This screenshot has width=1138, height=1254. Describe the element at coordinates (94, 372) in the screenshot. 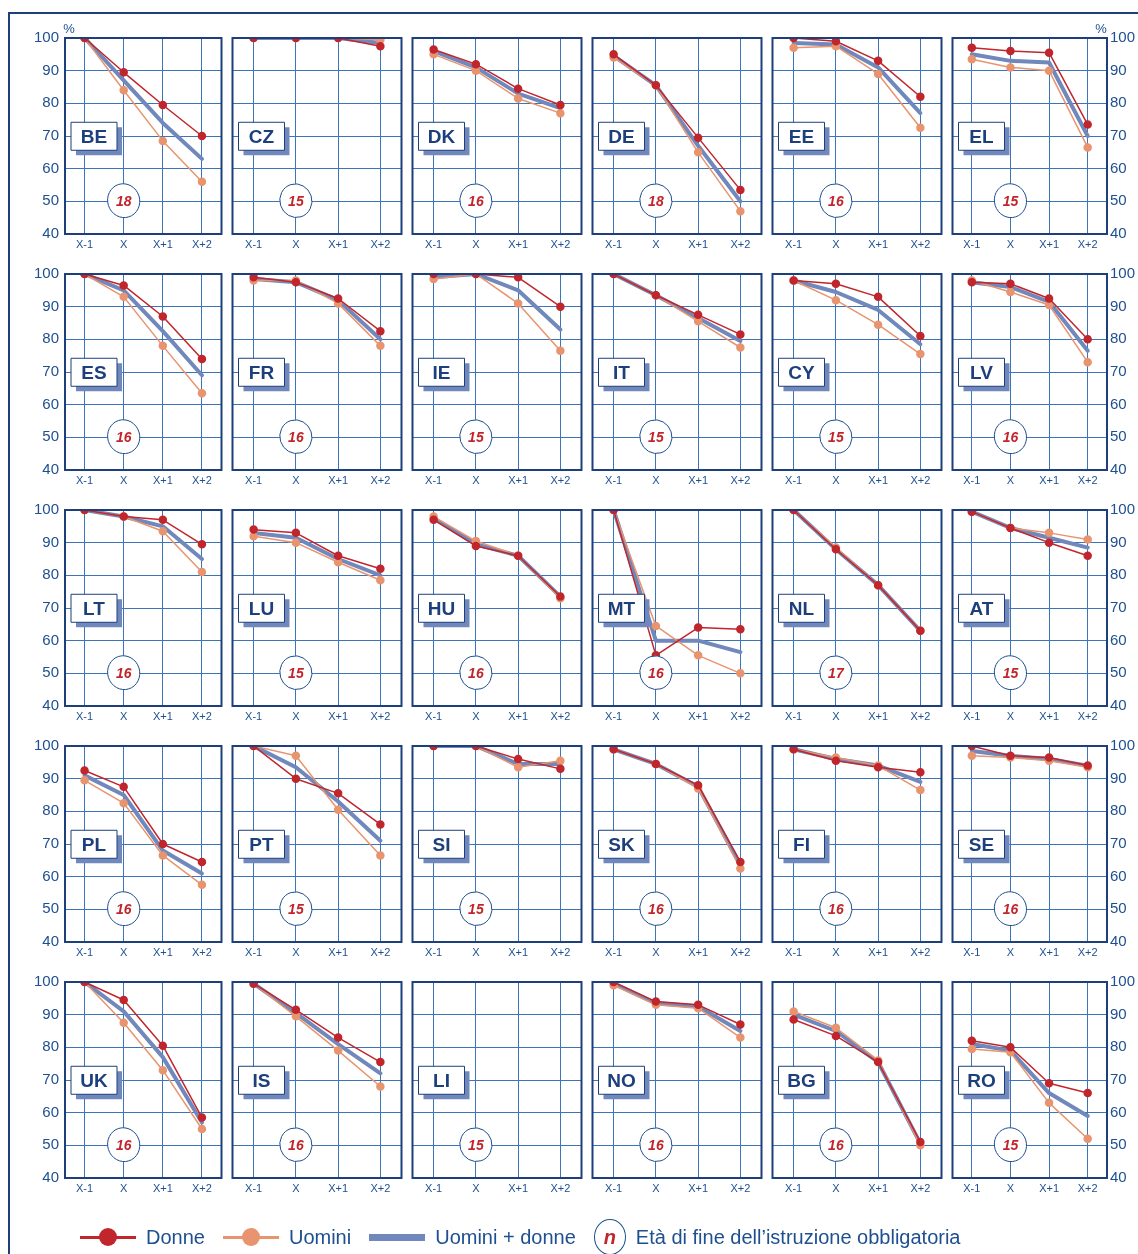

I see `annotation: ES` at that location.